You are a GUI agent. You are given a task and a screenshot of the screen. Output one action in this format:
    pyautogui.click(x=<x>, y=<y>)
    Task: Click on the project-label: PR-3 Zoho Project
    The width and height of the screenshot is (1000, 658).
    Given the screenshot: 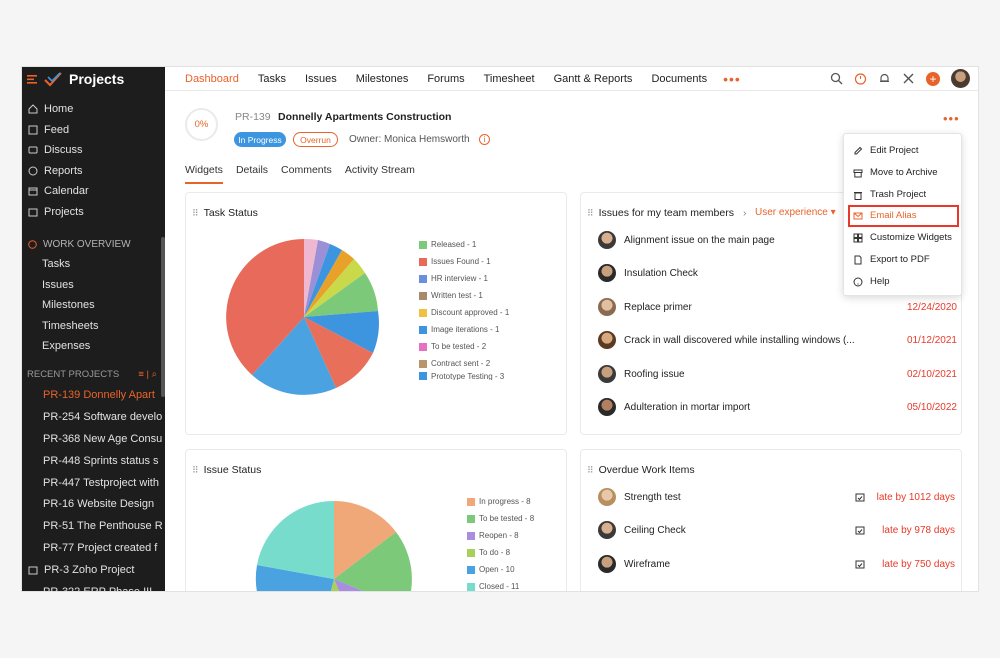 What is the action you would take?
    pyautogui.click(x=89, y=569)
    